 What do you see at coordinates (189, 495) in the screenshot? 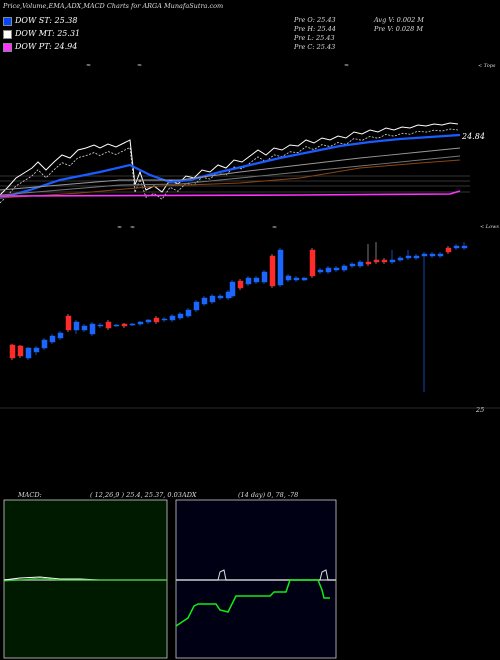
I see `adx-title: ADX` at bounding box center [189, 495].